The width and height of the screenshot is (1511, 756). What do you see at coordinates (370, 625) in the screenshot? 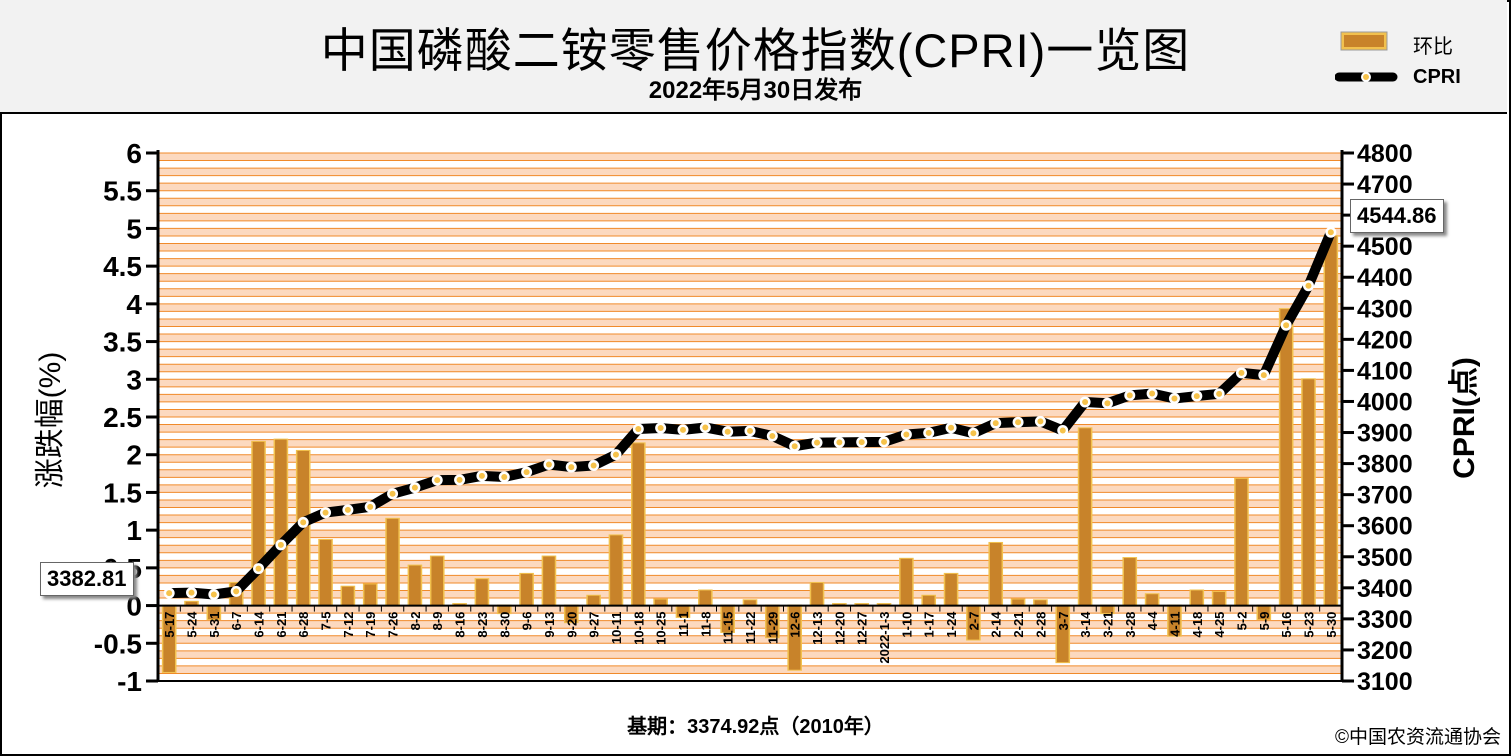
I see `x-tick-label: 7-19` at bounding box center [370, 625].